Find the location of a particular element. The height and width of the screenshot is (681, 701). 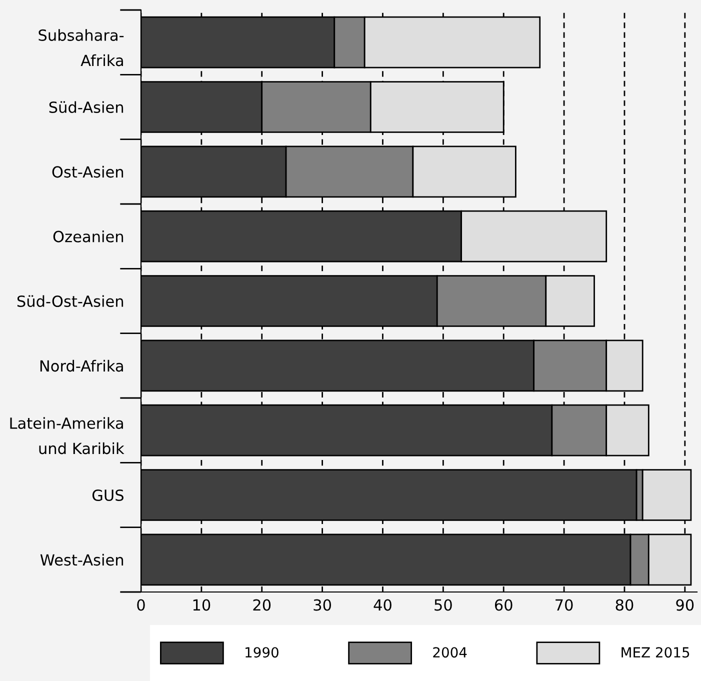

x-tick-label: 40 is located at coordinates (383, 605).